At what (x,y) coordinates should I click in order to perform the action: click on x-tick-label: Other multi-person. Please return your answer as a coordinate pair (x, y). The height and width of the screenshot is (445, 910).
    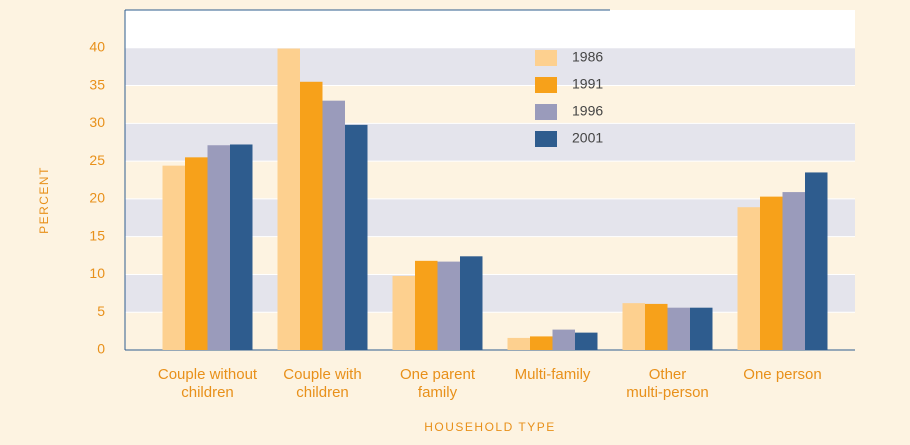
    Looking at the image, I should click on (667, 383).